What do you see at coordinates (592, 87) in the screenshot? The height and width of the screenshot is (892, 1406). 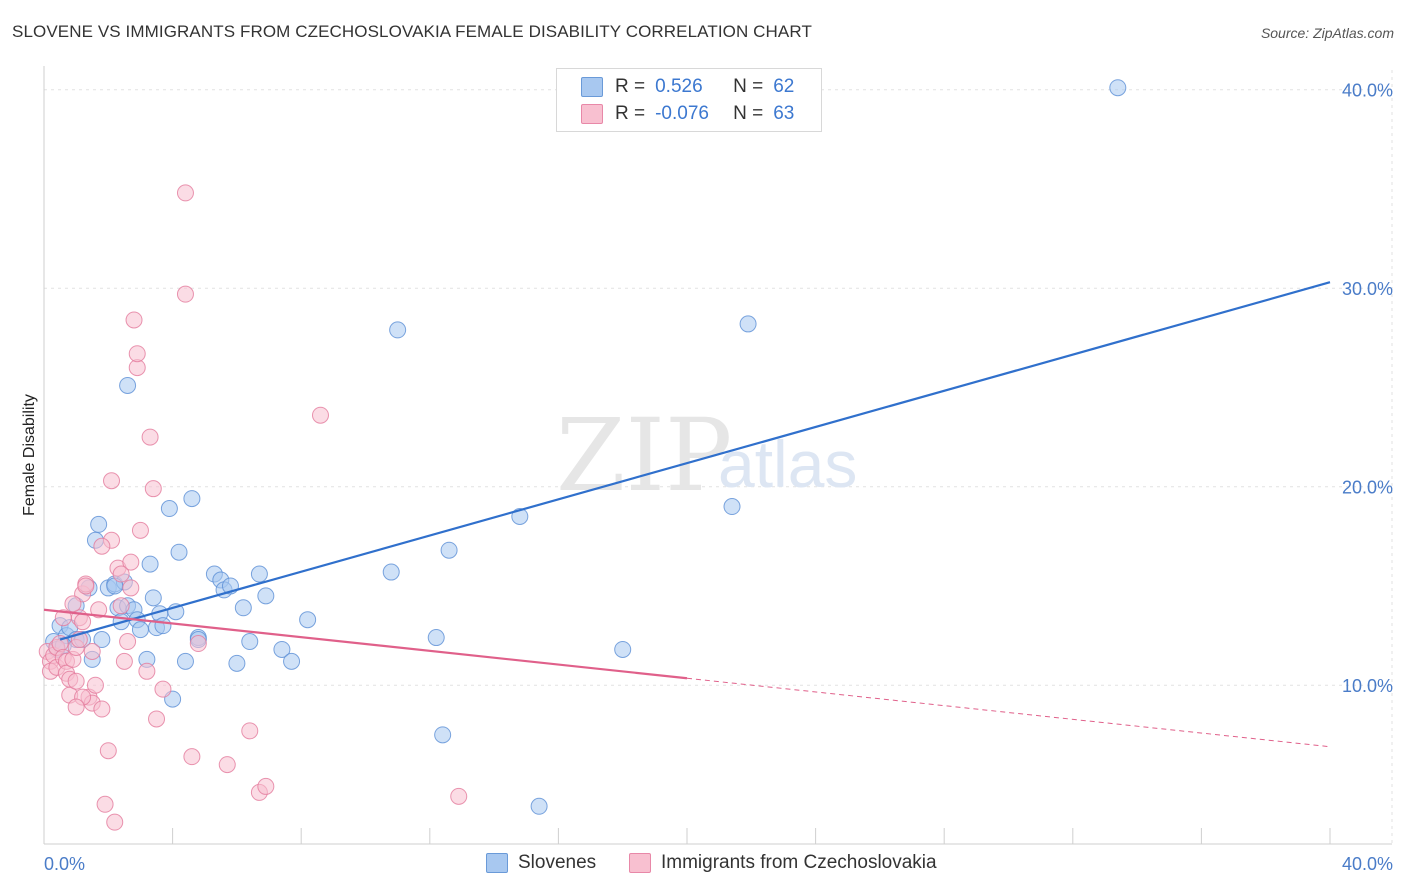 I see `legend-swatch-slovenes` at bounding box center [592, 87].